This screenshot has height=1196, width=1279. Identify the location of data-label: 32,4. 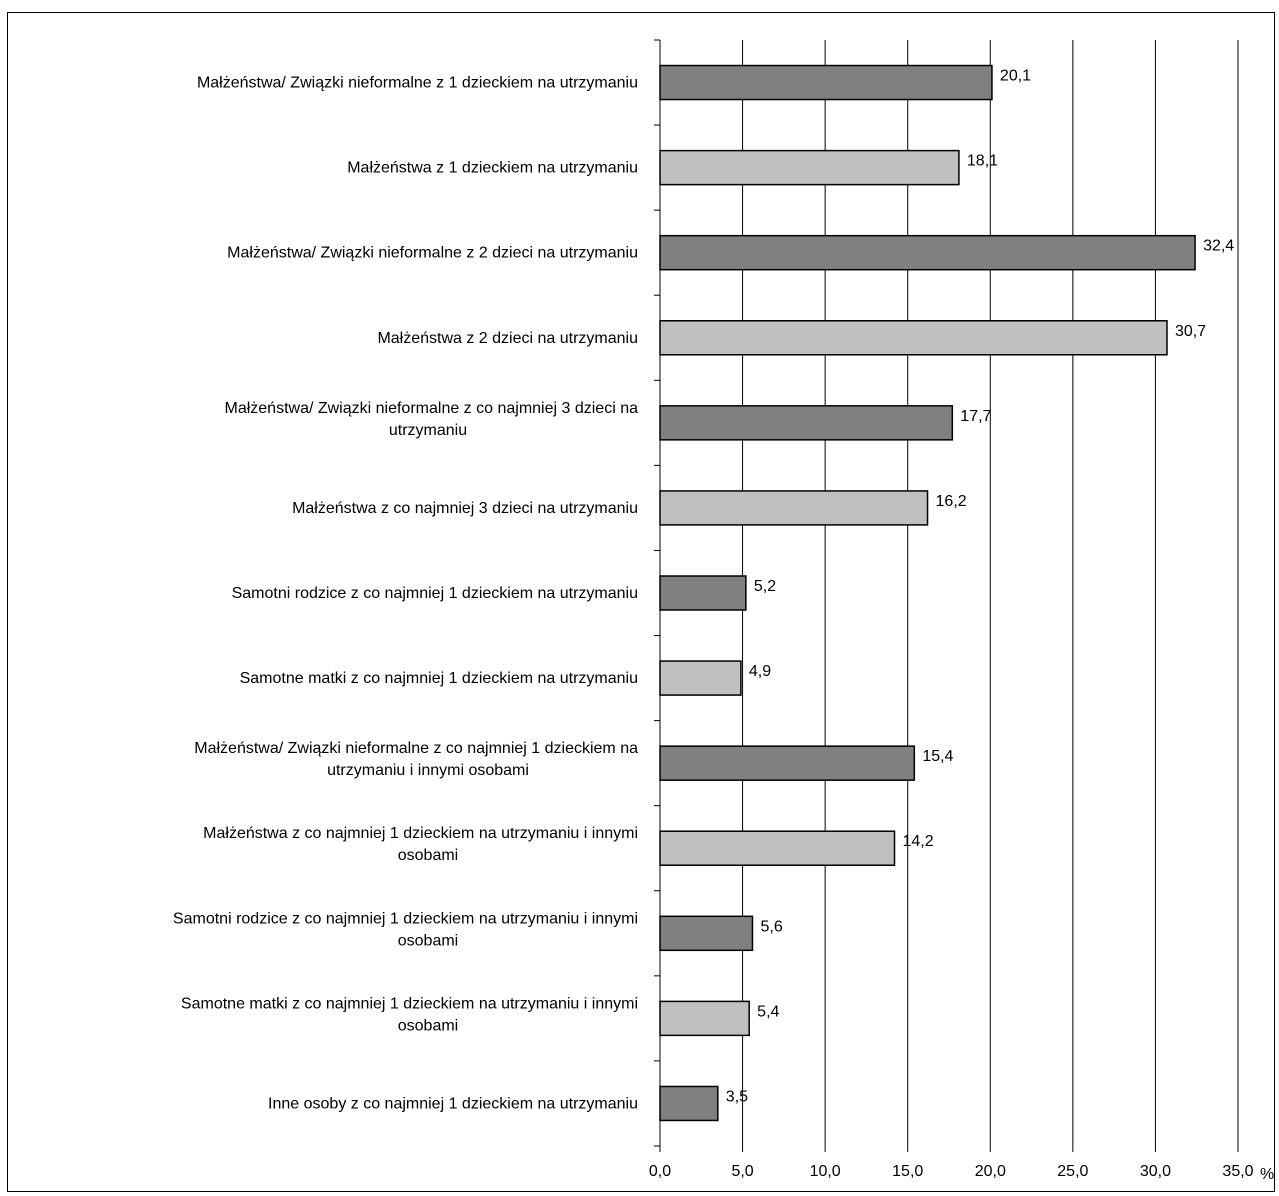
(1218, 246).